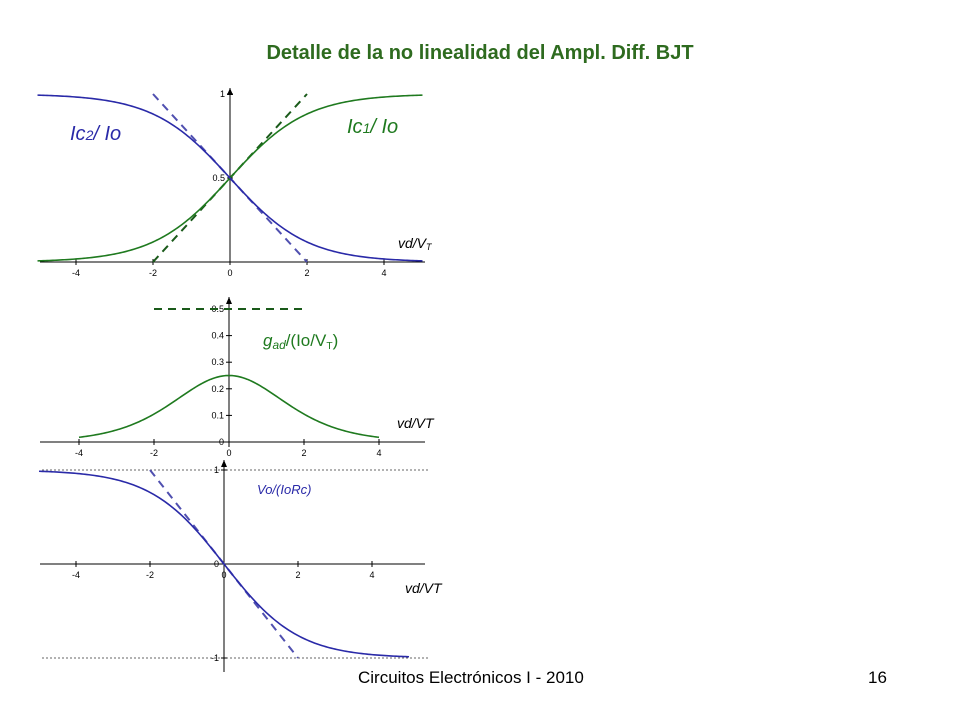 Image resolution: width=960 pixels, height=720 pixels. Describe the element at coordinates (215, 658) in the screenshot. I see `y-tick-label: -1` at that location.